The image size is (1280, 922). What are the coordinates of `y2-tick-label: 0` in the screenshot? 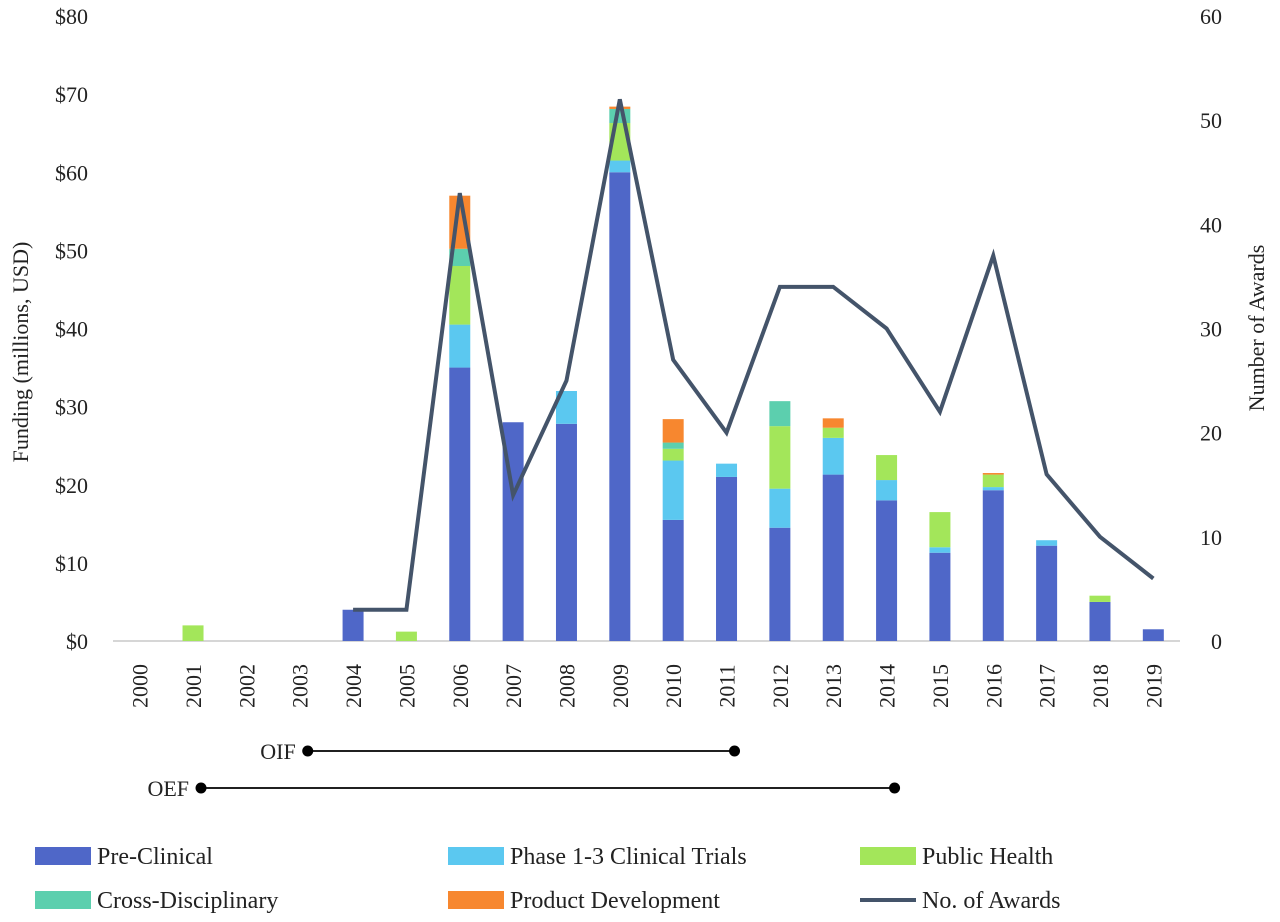 It's located at (1216, 641).